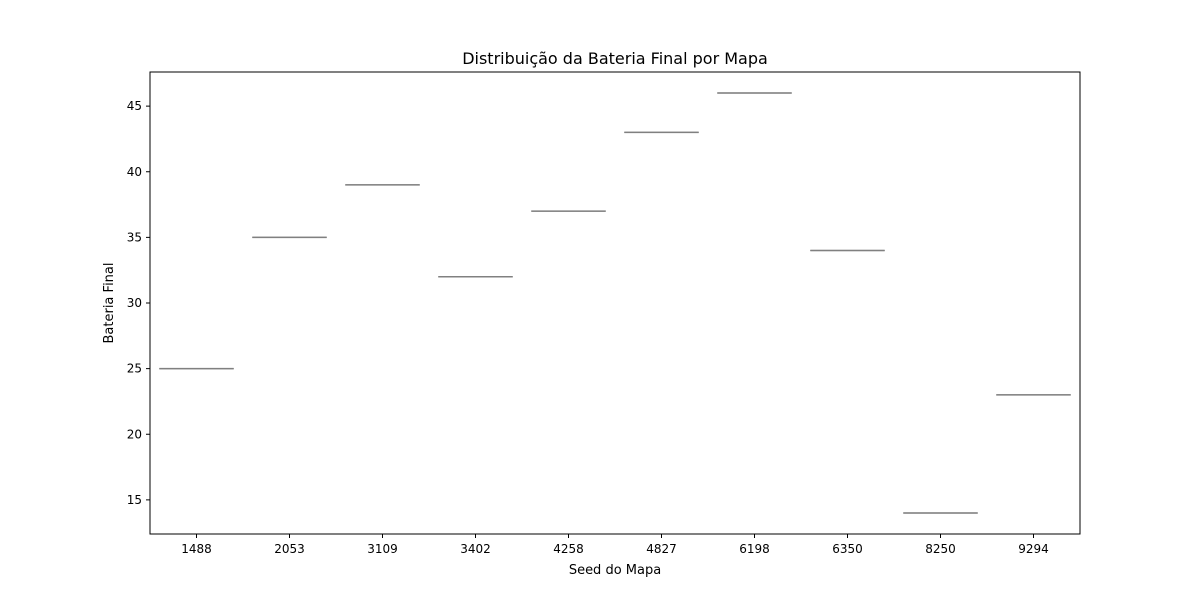 This screenshot has width=1200, height=604. I want to click on x-tick-label: 2053, so click(289, 549).